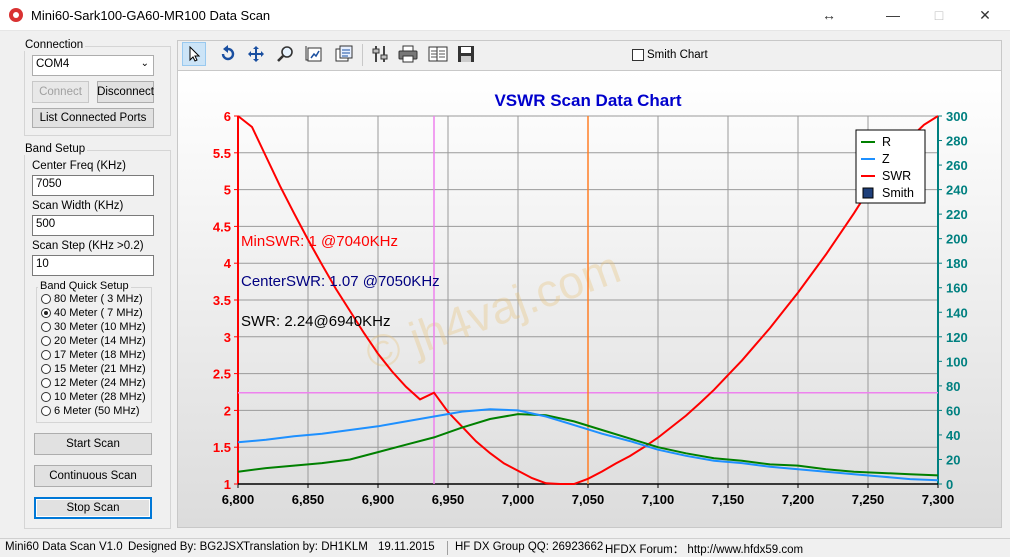 This screenshot has width=1010, height=557. What do you see at coordinates (408, 54) in the screenshot?
I see `print-icon` at bounding box center [408, 54].